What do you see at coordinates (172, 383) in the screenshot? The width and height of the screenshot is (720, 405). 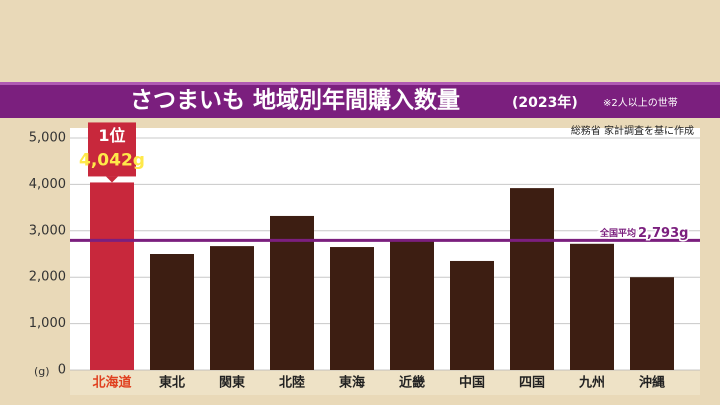 I see `x-tick-label: 東北` at bounding box center [172, 383].